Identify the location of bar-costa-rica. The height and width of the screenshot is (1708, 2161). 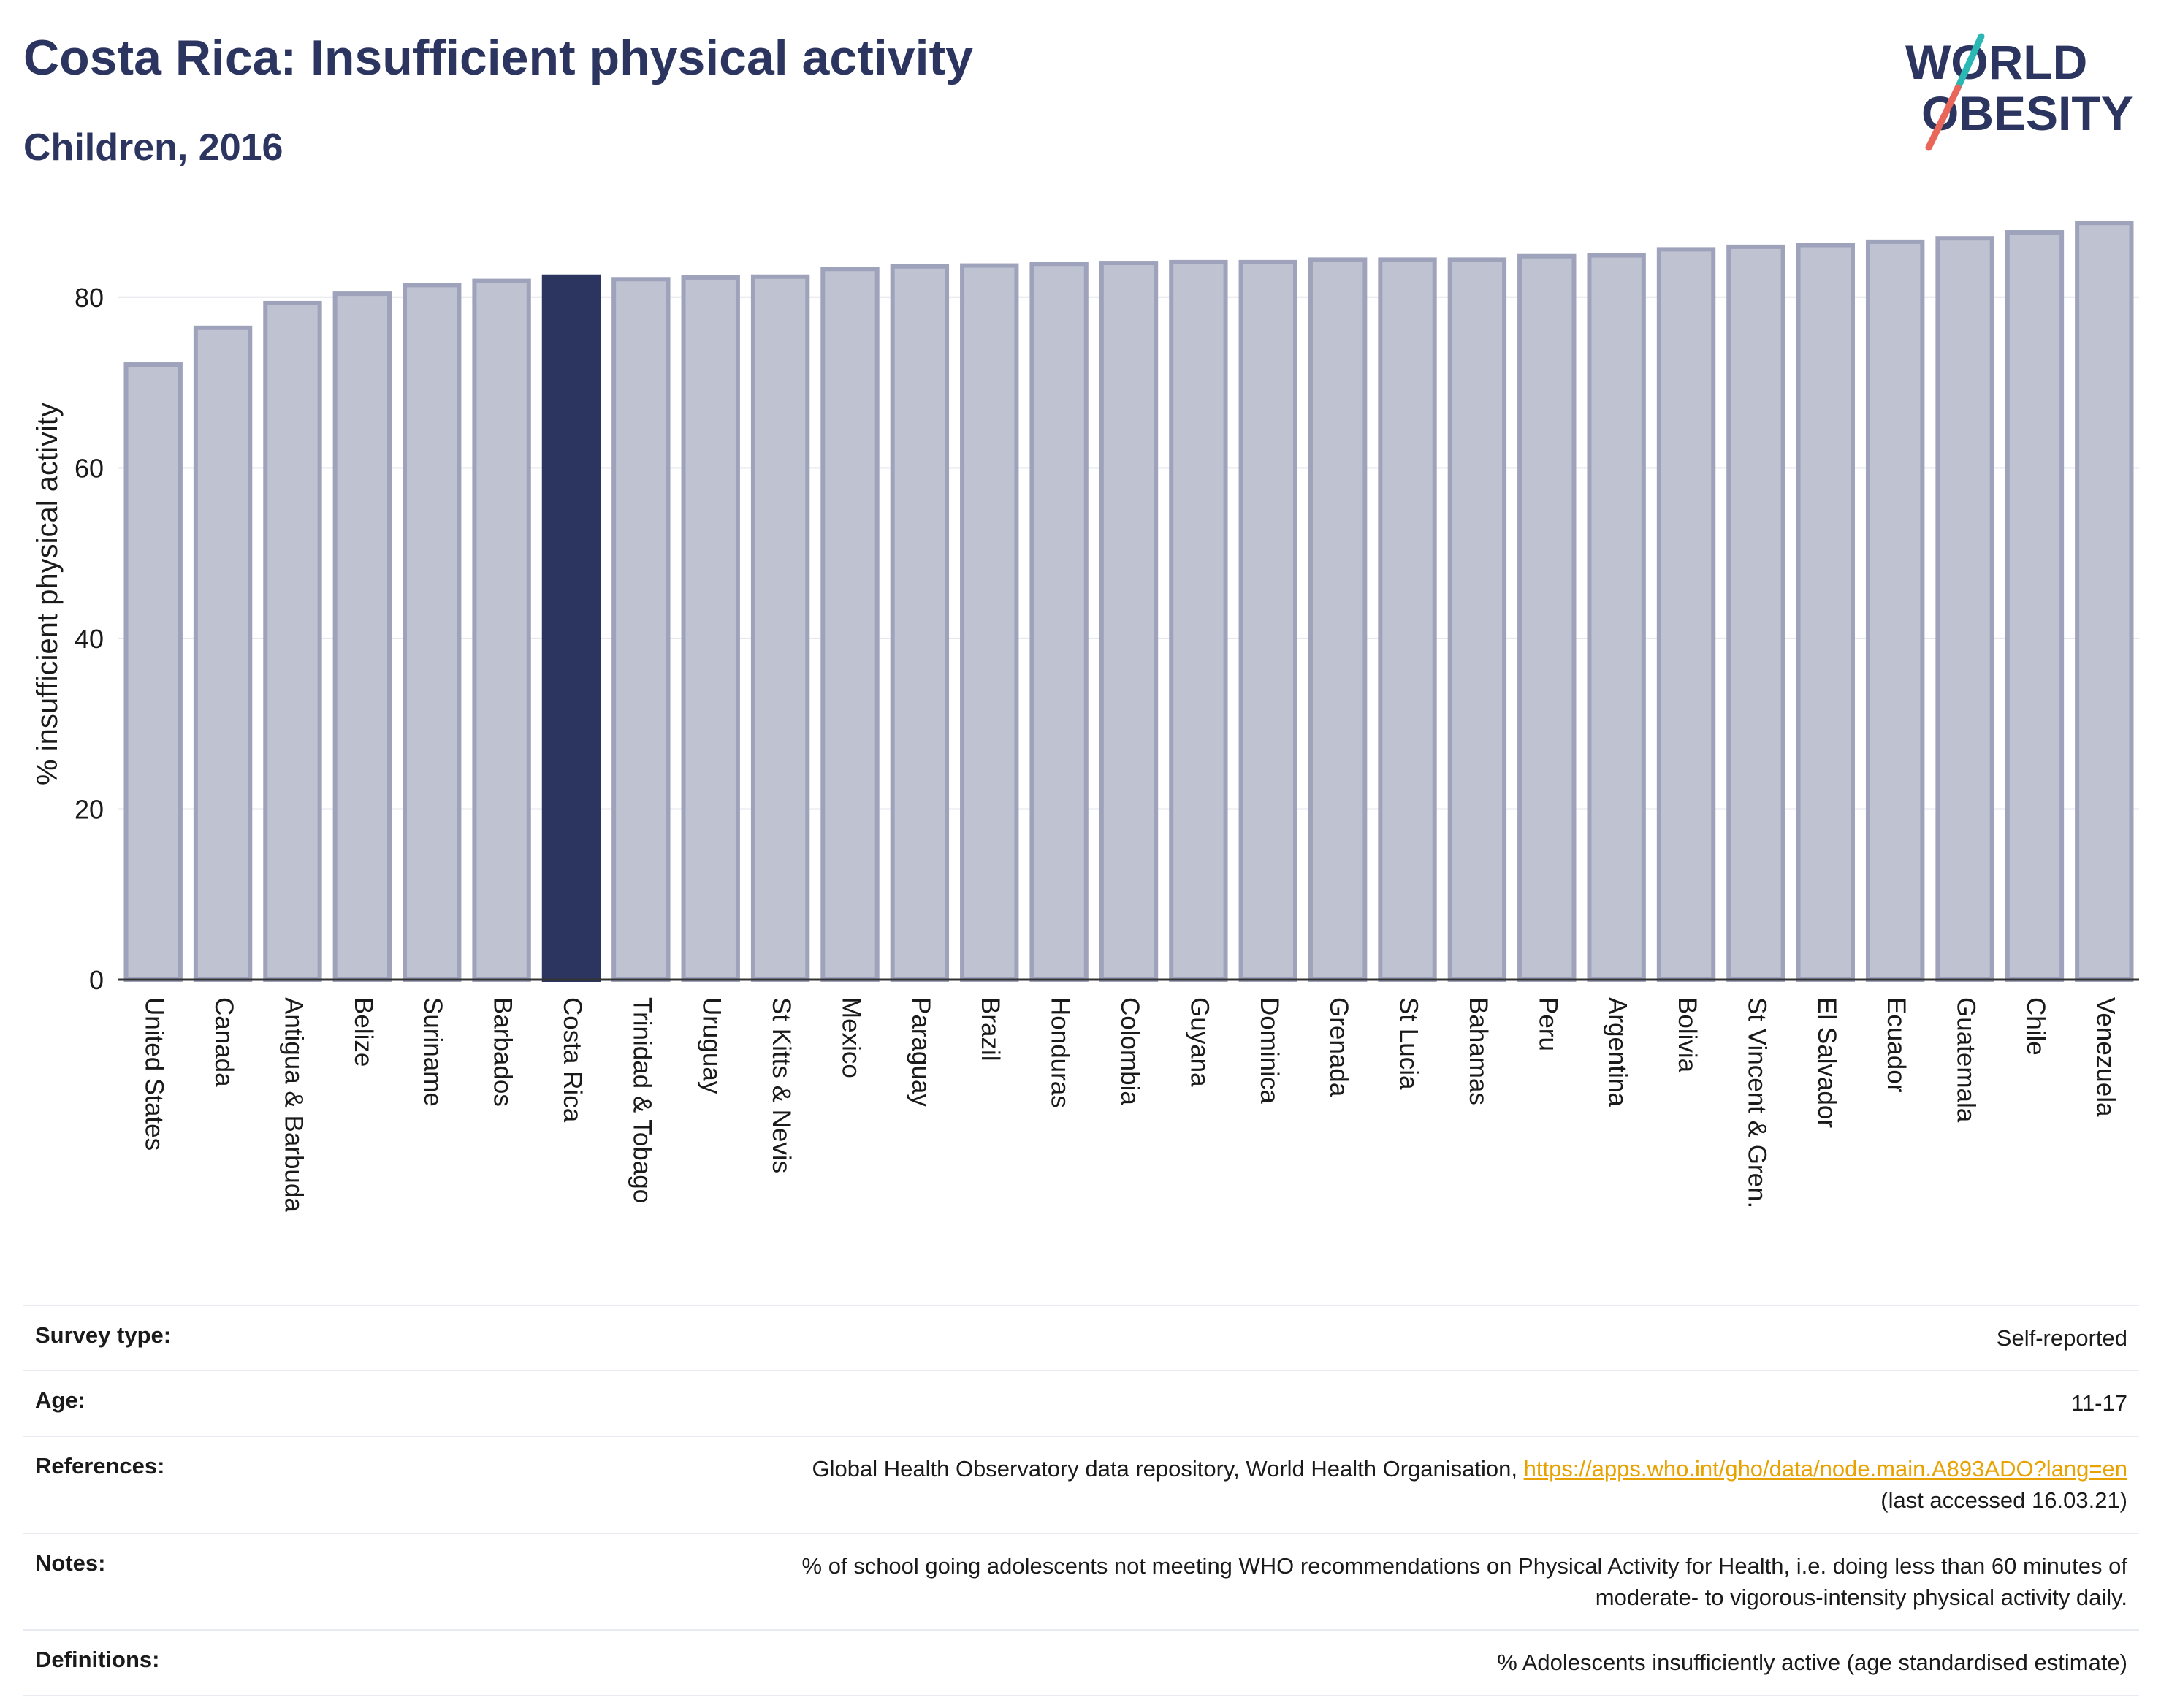
(571, 628).